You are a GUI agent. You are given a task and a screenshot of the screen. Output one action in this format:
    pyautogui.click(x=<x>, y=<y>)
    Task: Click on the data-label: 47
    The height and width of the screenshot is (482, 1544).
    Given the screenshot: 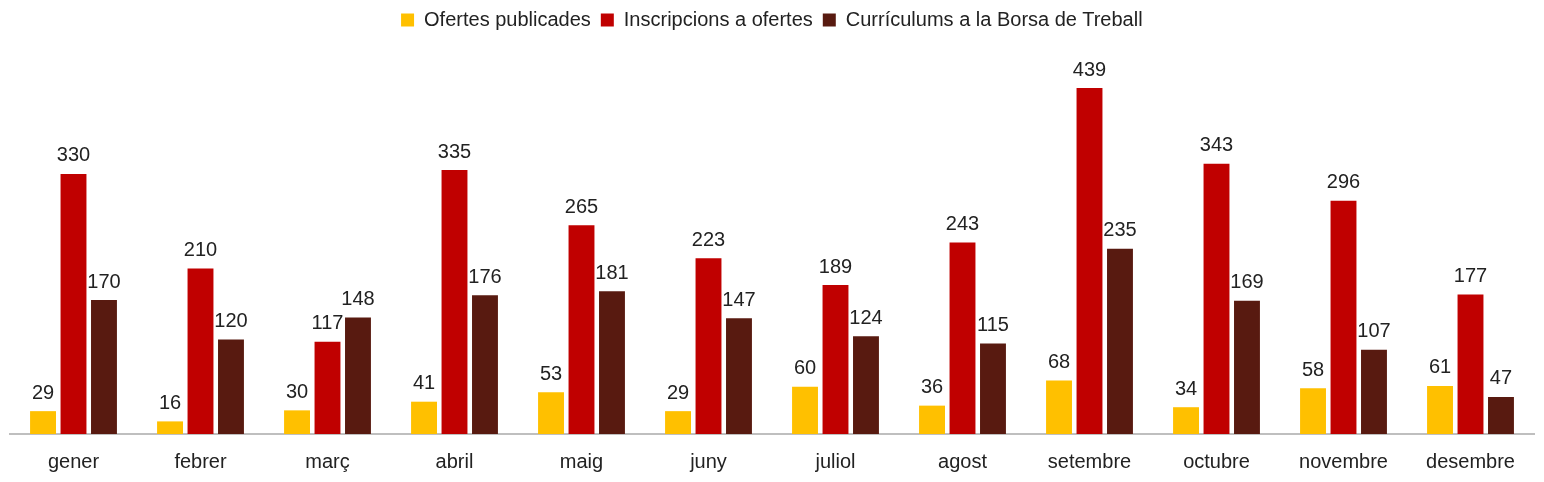 What is the action you would take?
    pyautogui.click(x=1501, y=377)
    